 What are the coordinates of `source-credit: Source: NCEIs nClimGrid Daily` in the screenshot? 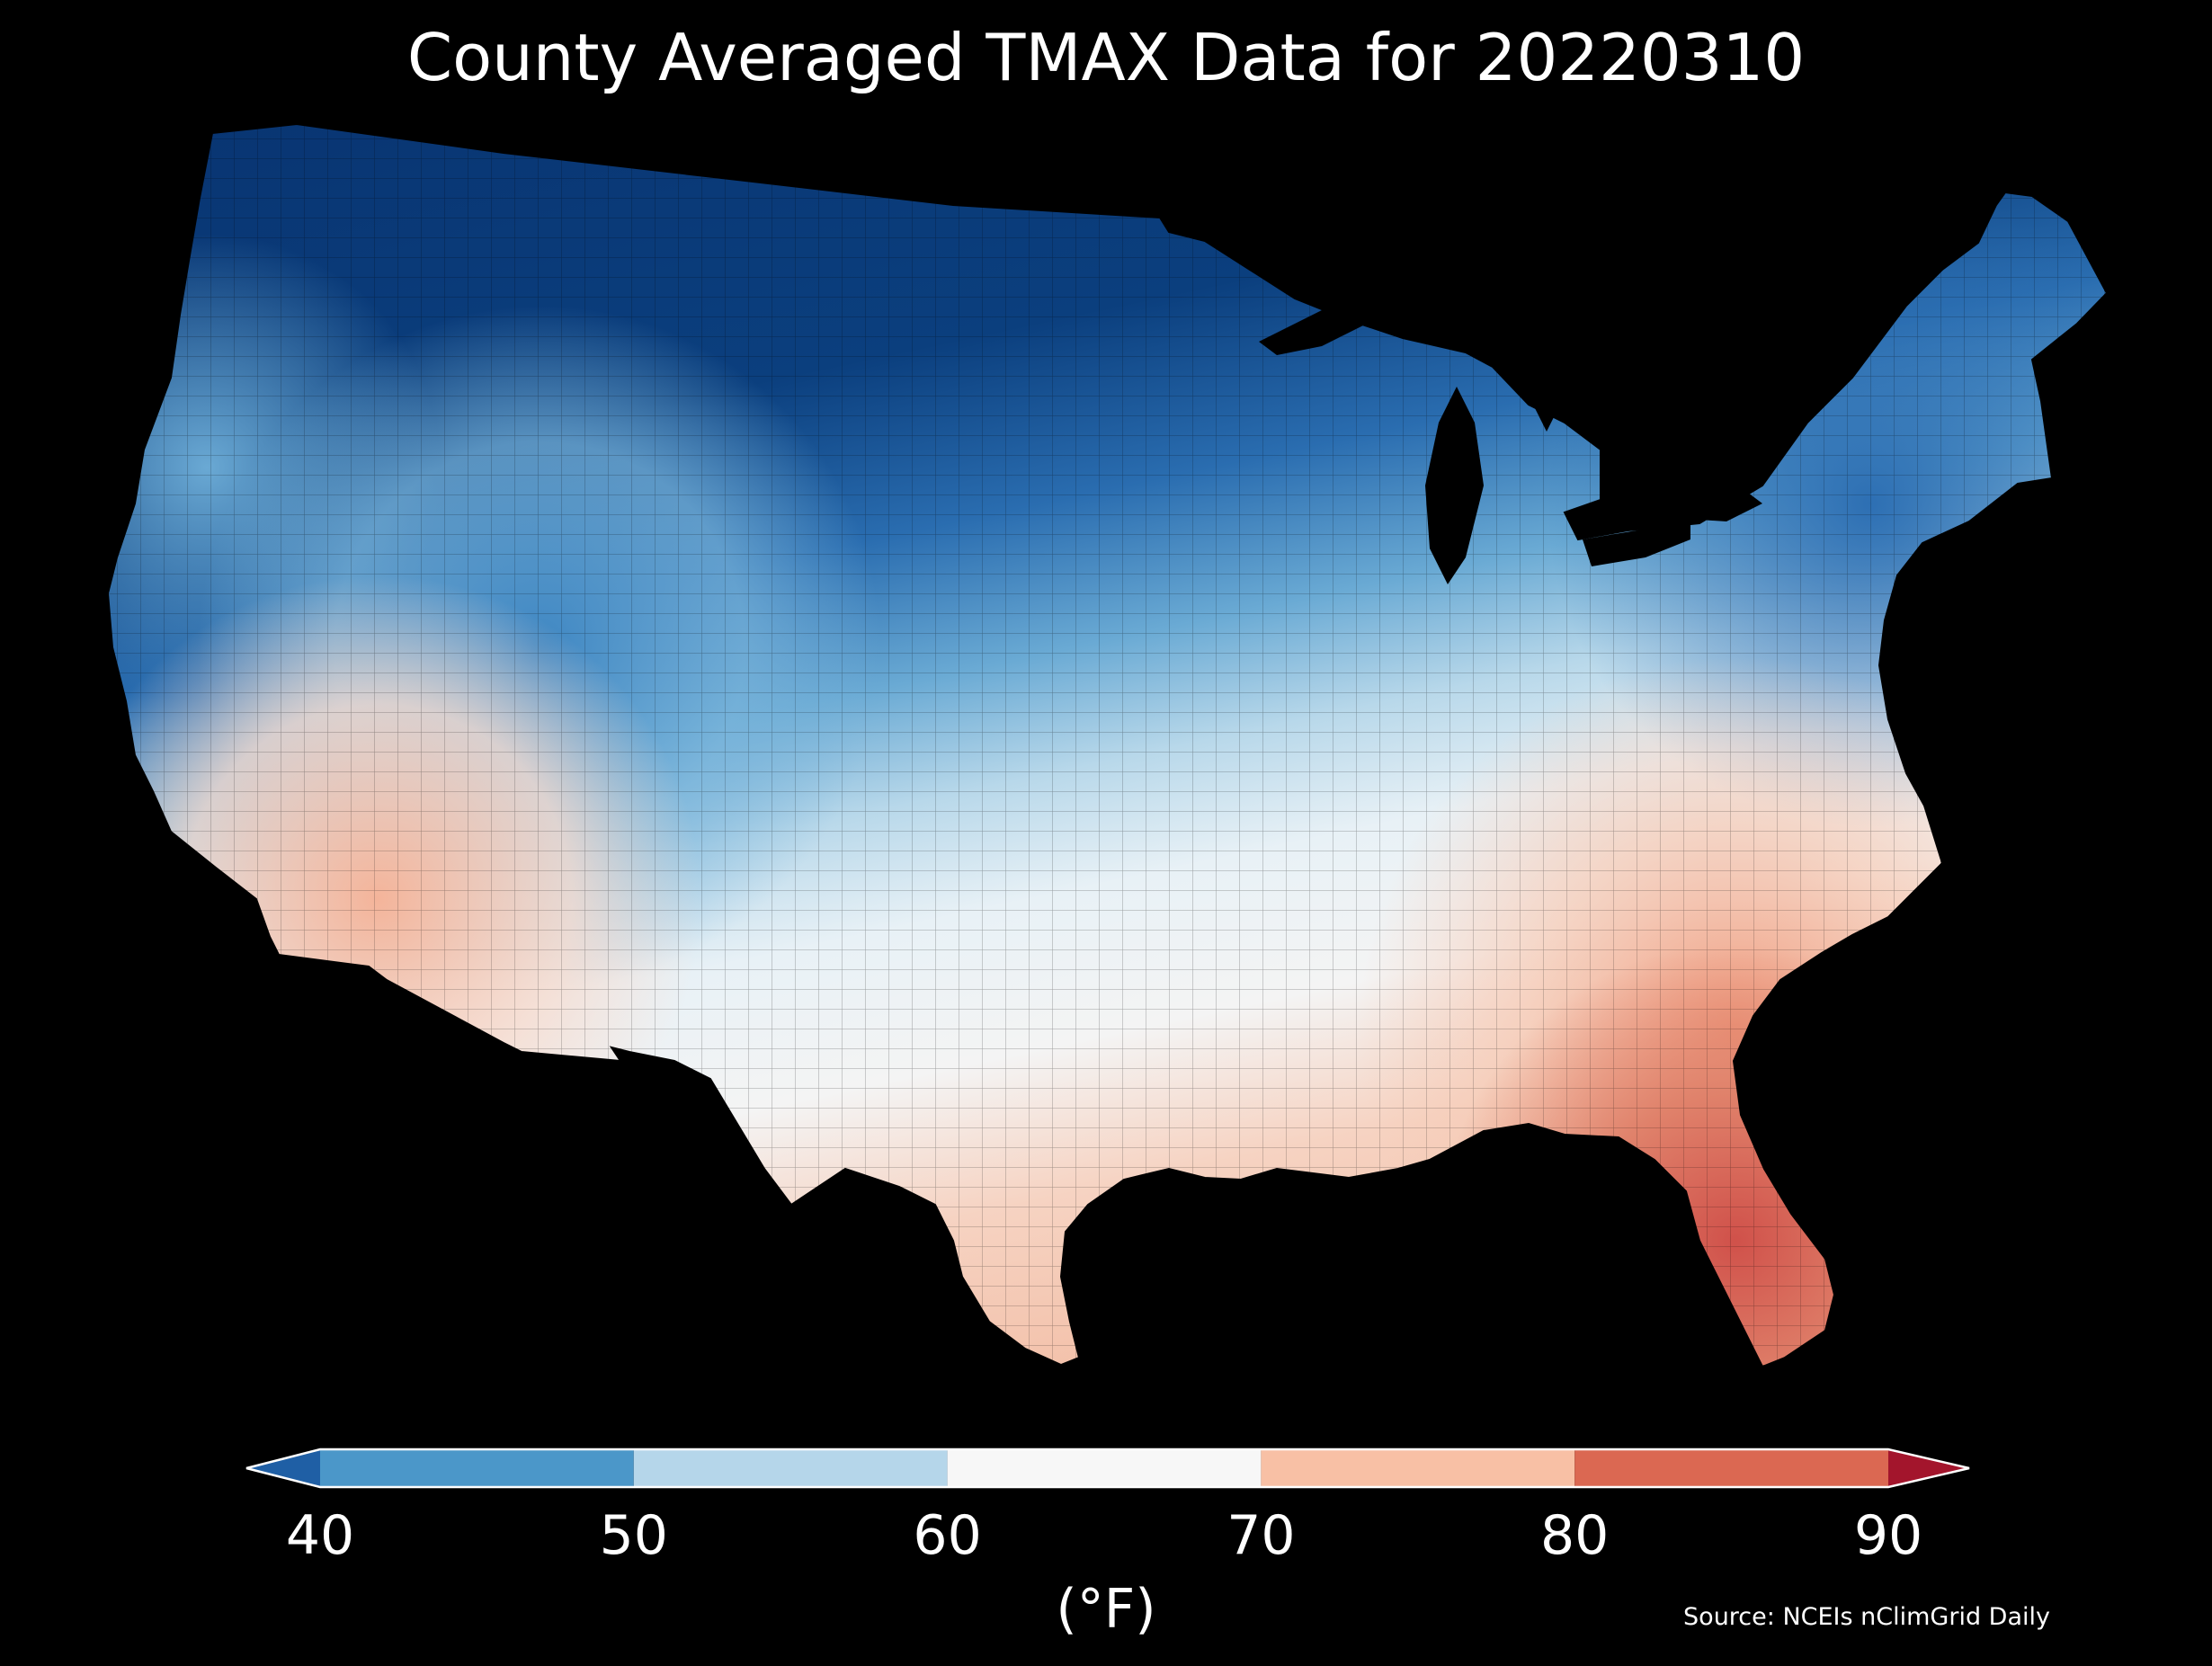 It's located at (1866, 1617).